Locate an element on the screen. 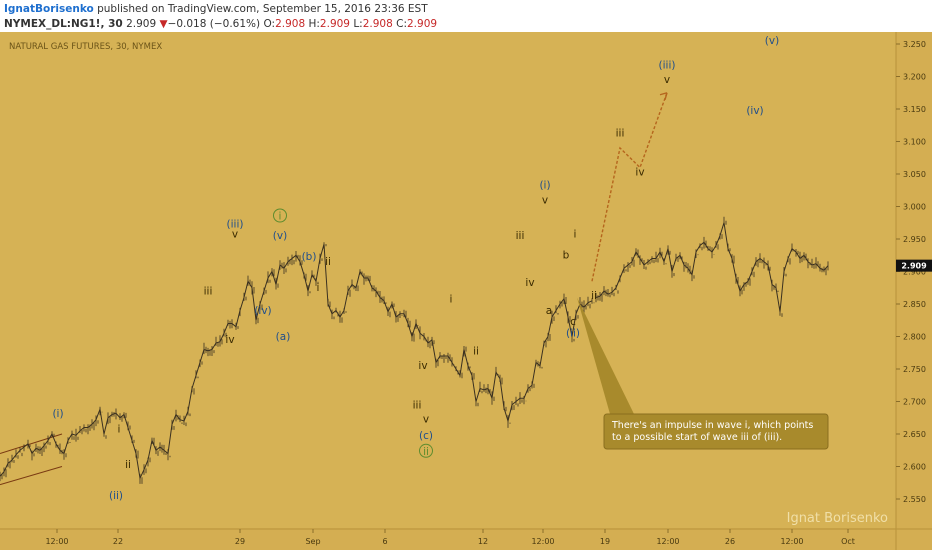 This screenshot has height=554, width=932. last-price-tag is located at coordinates (914, 265).